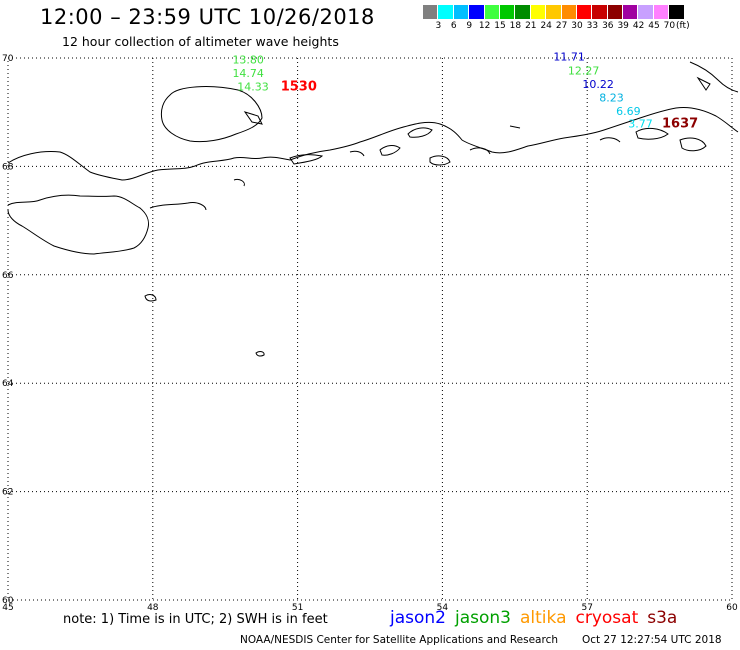 This screenshot has width=740, height=650. What do you see at coordinates (561, 26) in the screenshot?
I see `legend-label: 27` at bounding box center [561, 26].